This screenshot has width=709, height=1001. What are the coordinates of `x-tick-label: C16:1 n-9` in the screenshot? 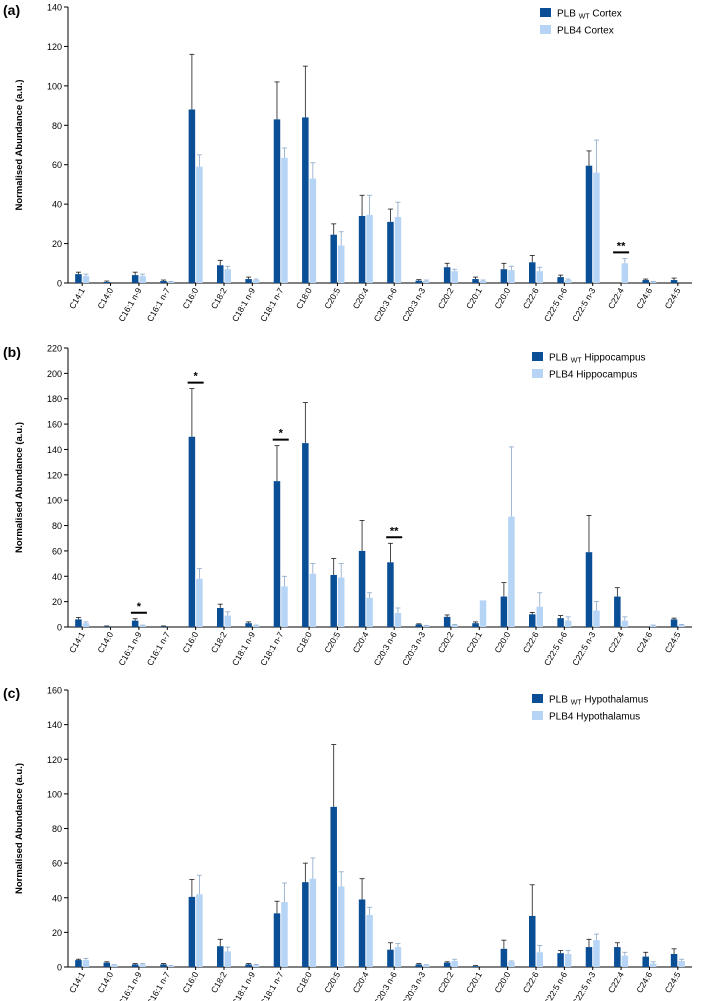 It's located at (129, 985).